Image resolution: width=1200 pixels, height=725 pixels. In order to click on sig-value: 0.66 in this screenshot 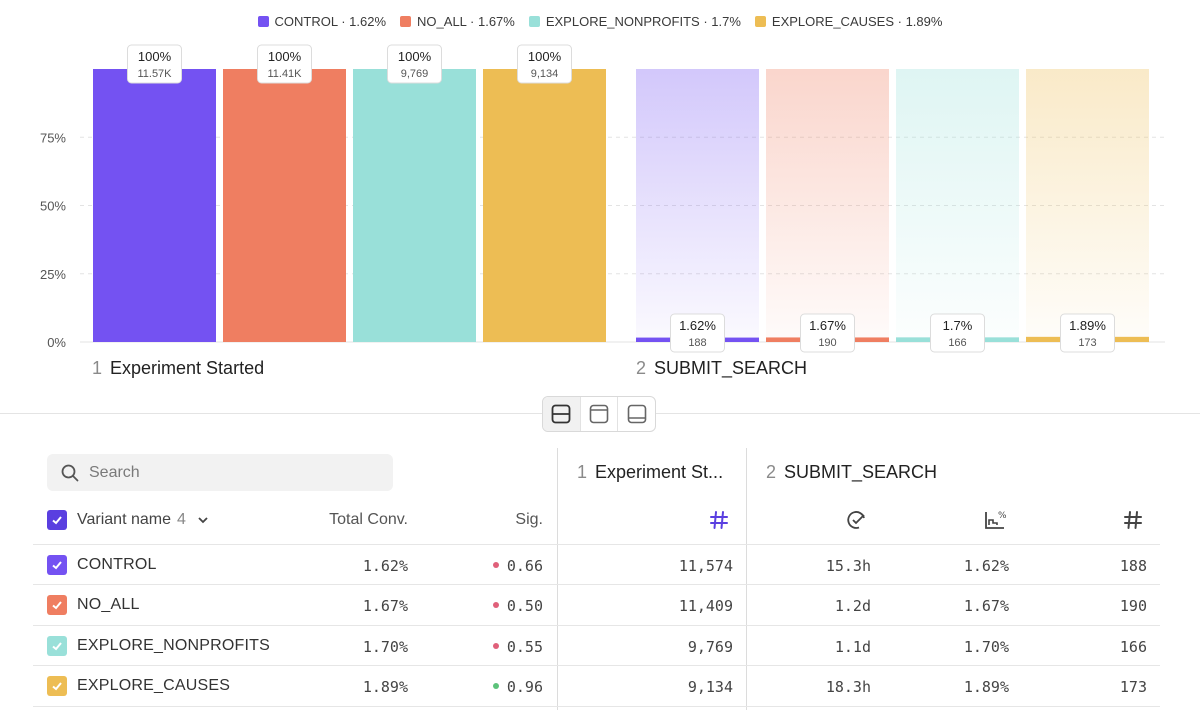, I will do `click(517, 566)`.